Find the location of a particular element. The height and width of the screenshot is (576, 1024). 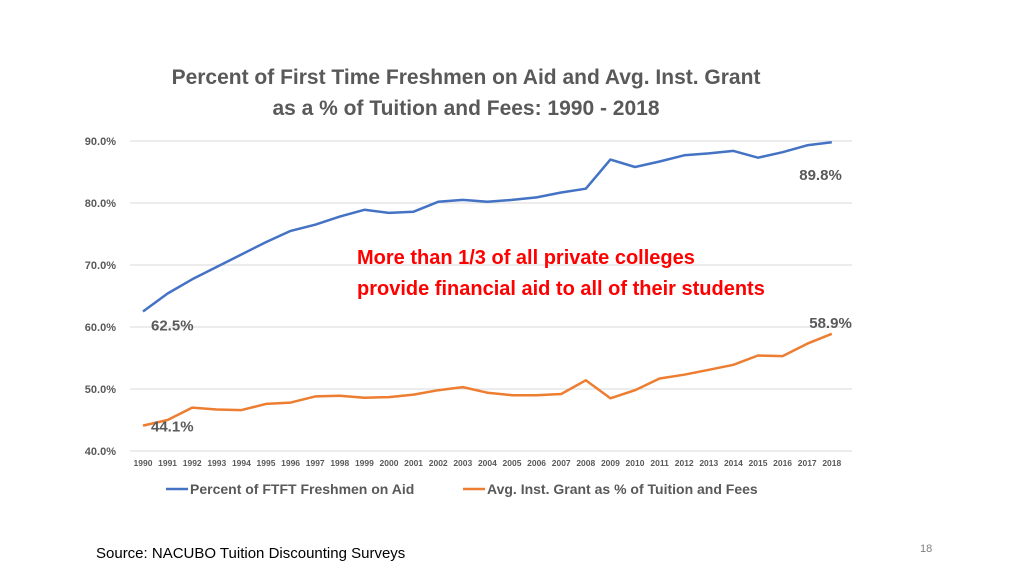

x-tick-label: 1994 is located at coordinates (241, 463).